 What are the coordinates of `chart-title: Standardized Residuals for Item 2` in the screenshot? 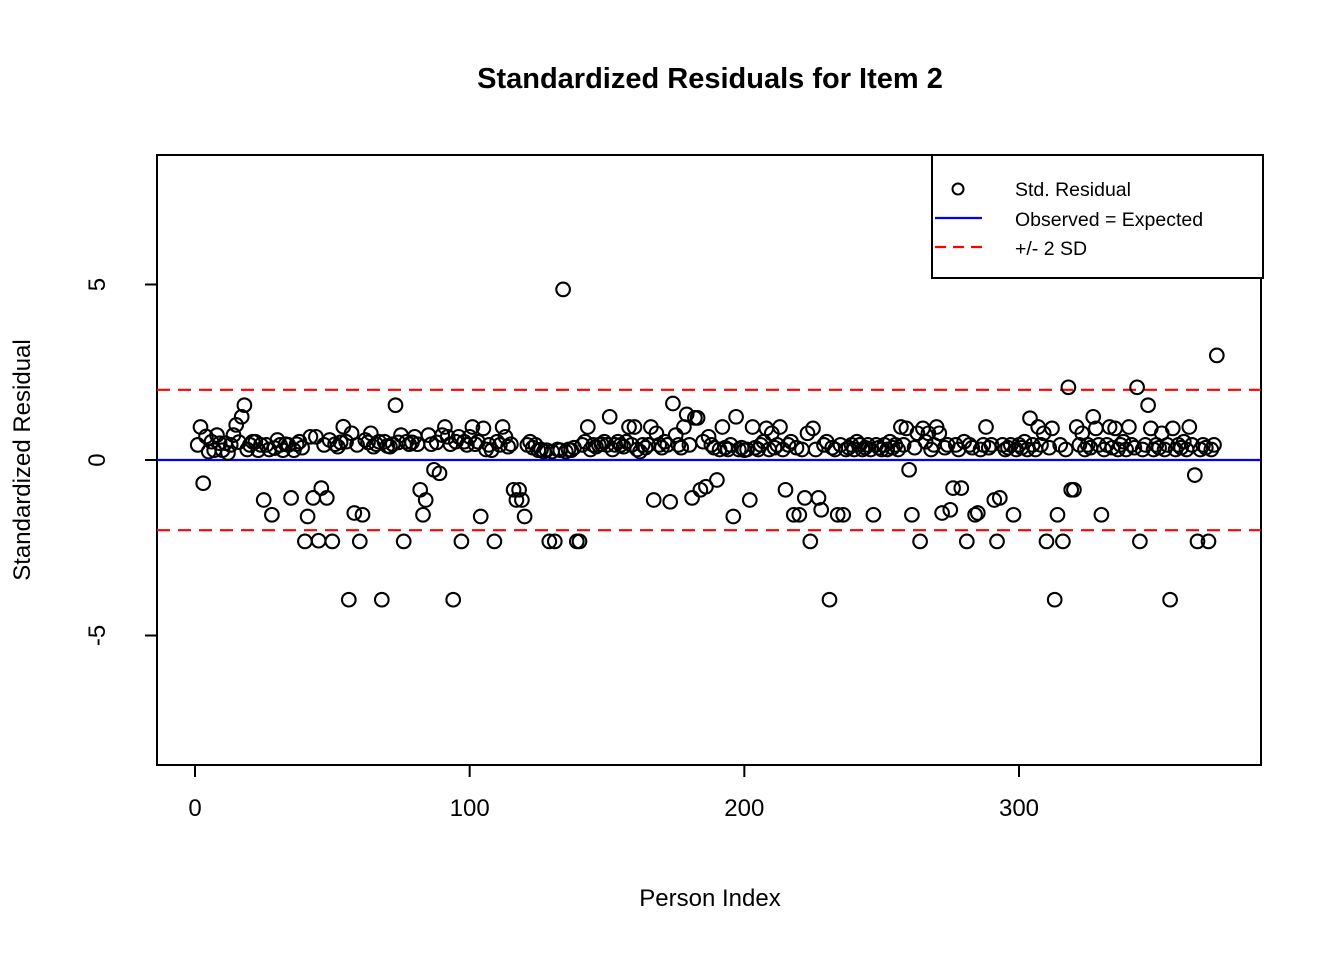 It's located at (710, 79).